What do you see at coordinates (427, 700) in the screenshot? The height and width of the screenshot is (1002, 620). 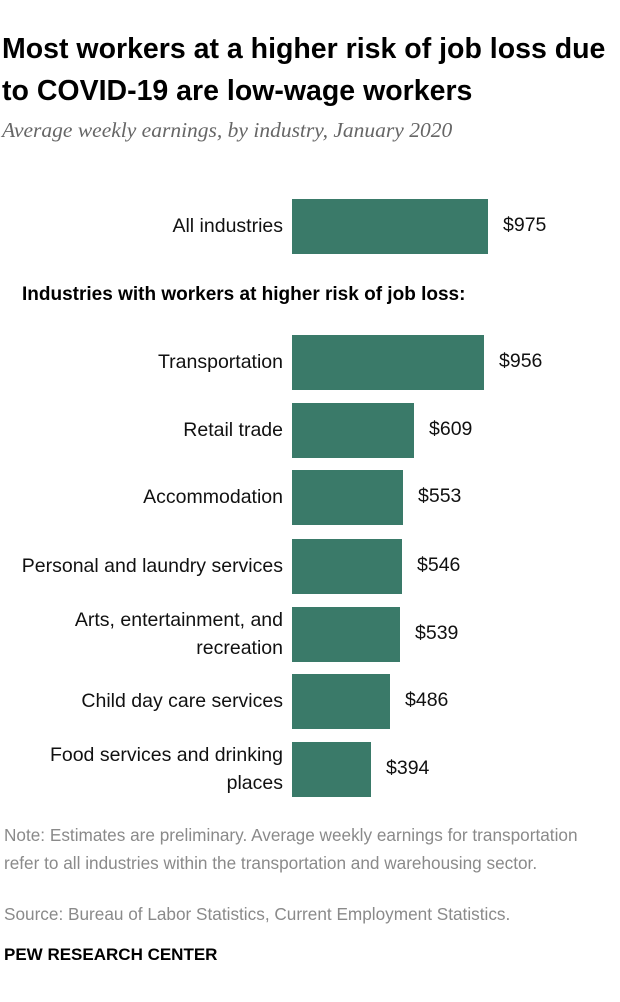 I see `value-label: $486` at bounding box center [427, 700].